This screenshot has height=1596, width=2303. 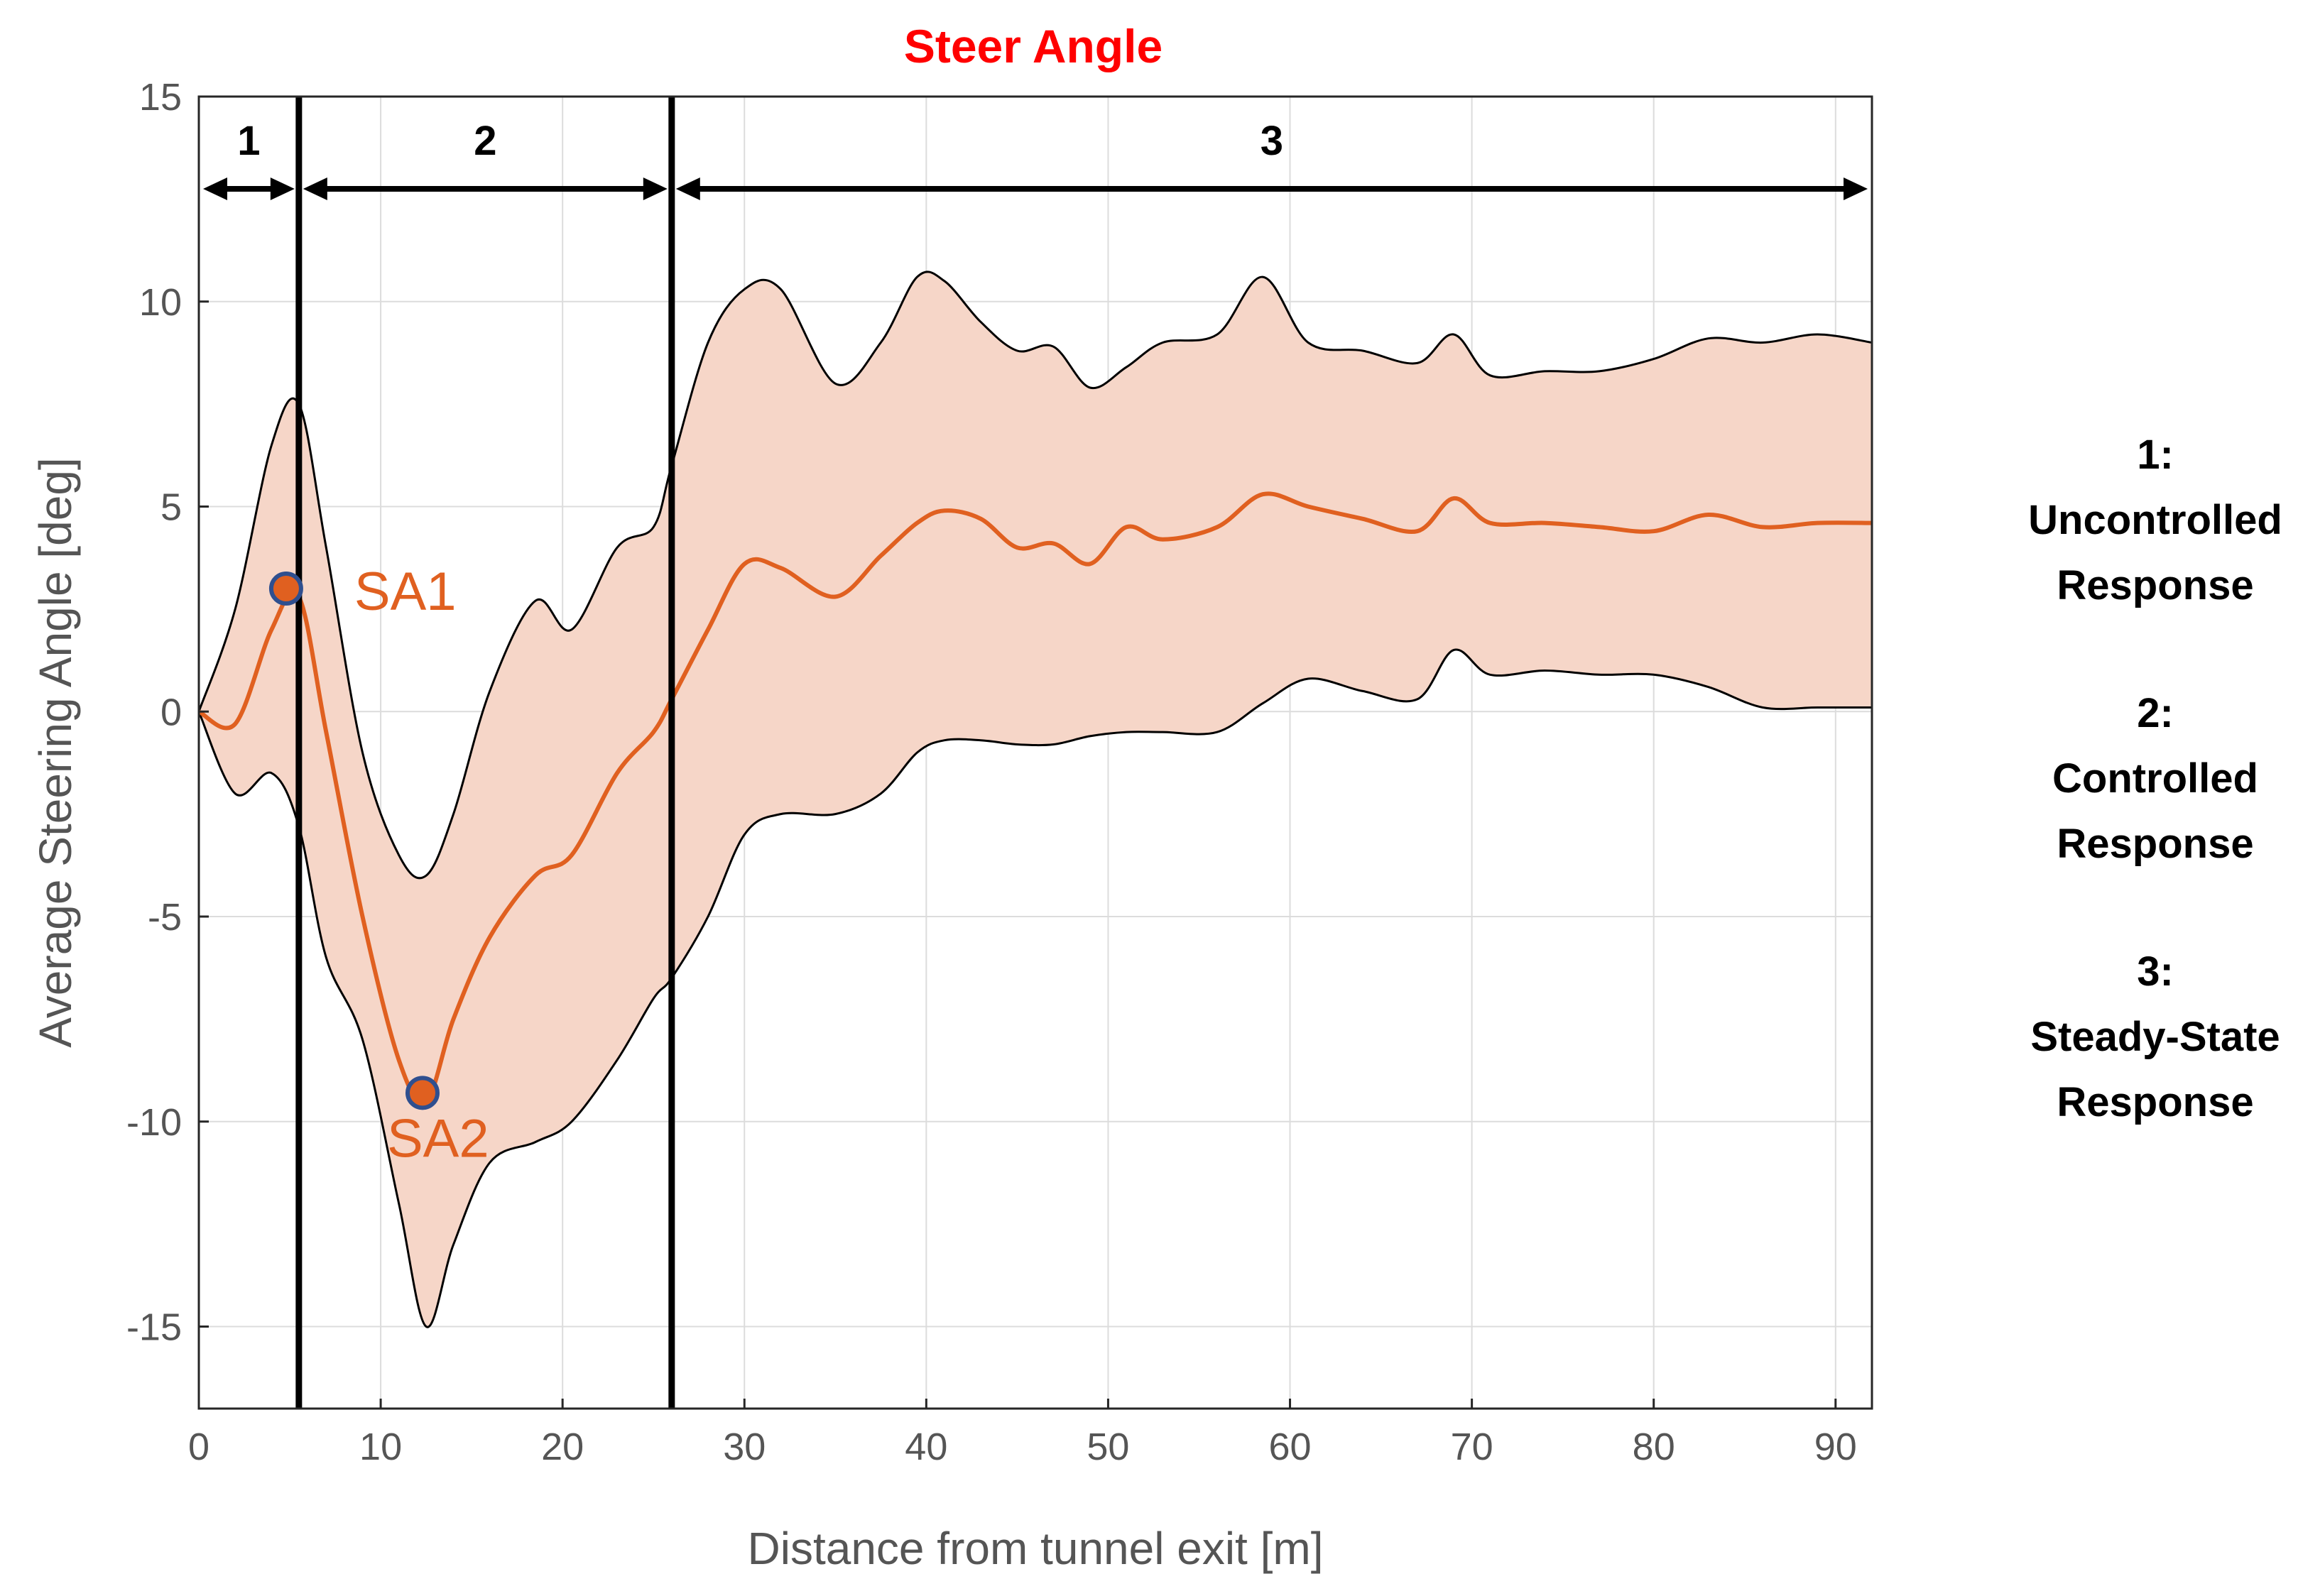 What do you see at coordinates (438, 1138) in the screenshot?
I see `point-label: SA2` at bounding box center [438, 1138].